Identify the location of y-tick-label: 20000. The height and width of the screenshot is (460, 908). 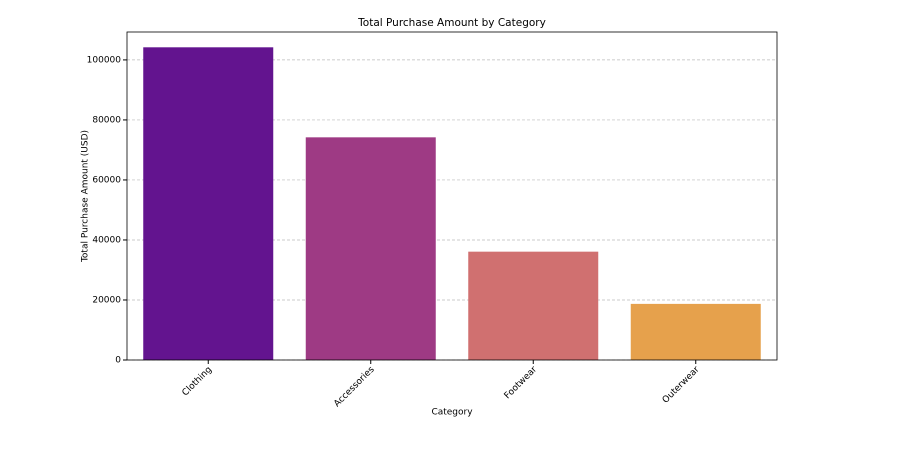
(106, 300).